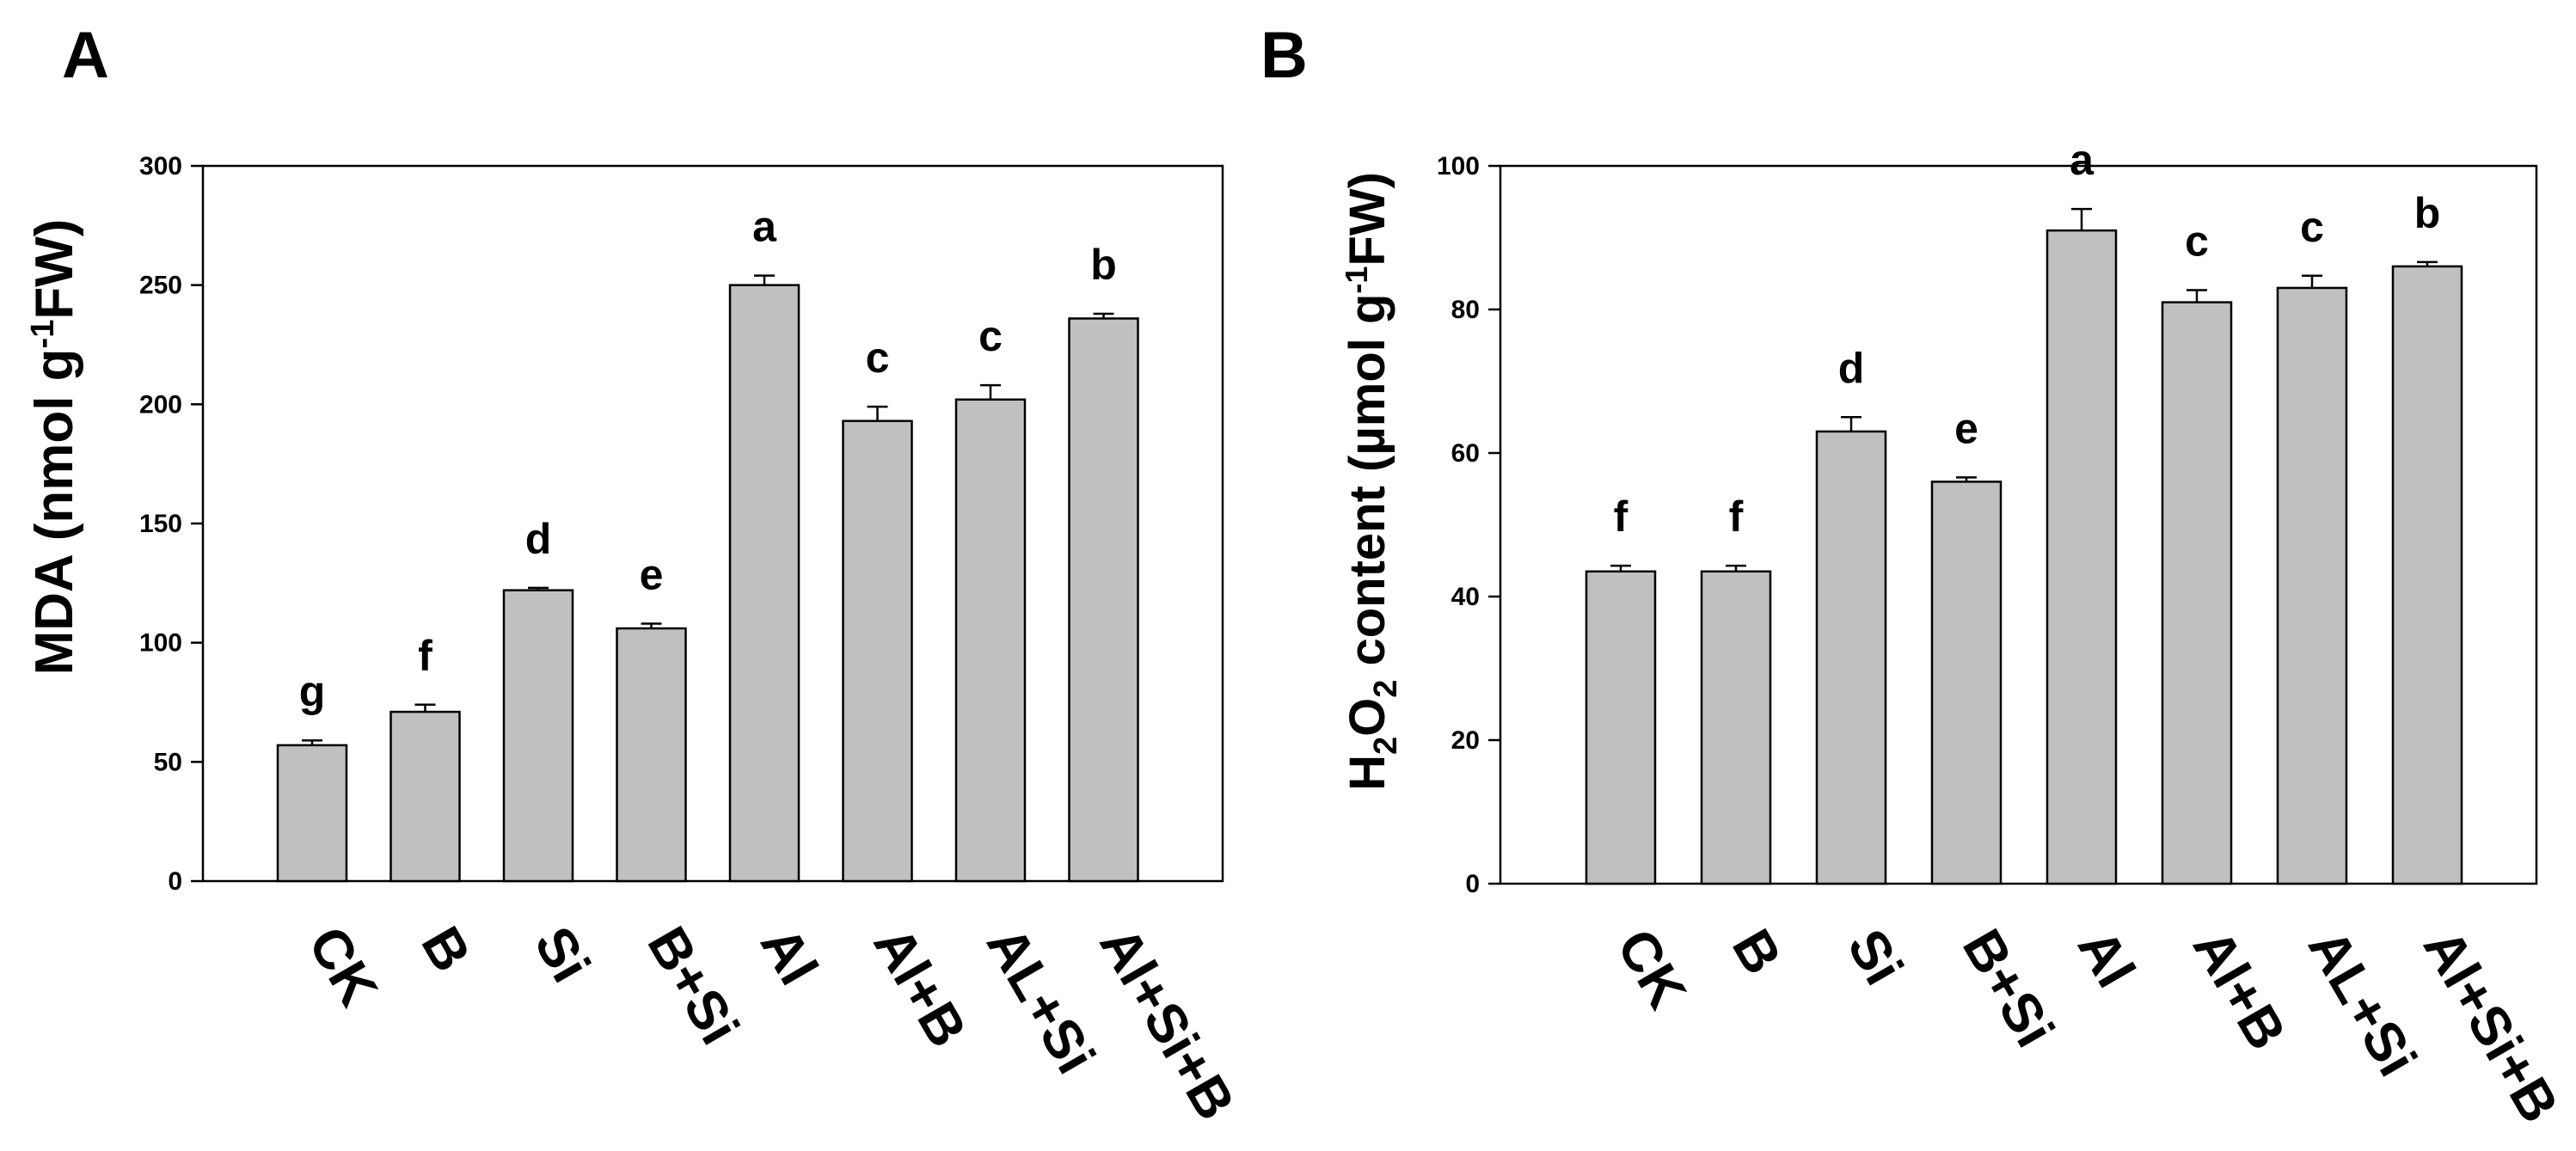  Describe the element at coordinates (1167, 1023) in the screenshot. I see `x-category-label-a: Al+Si+B` at that location.